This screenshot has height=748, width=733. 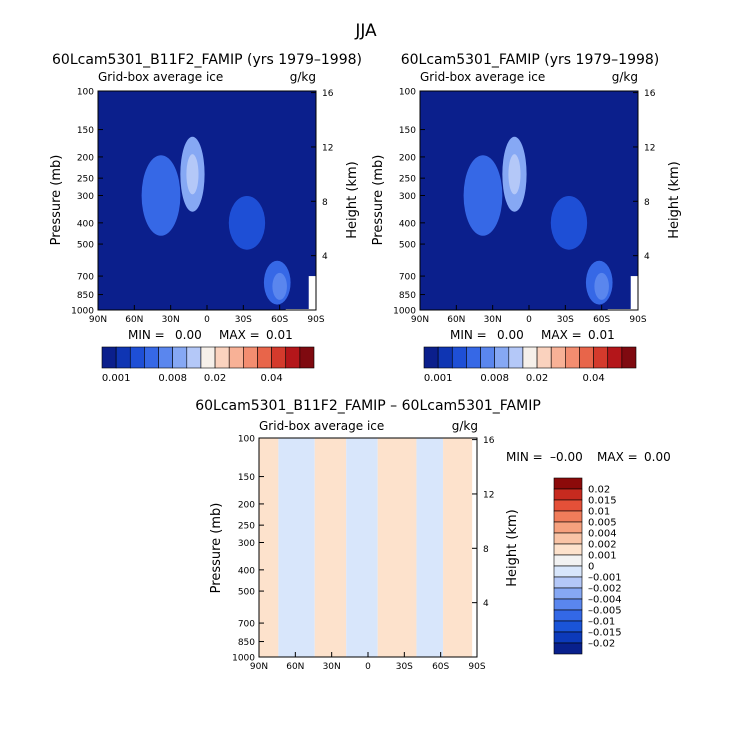 What do you see at coordinates (599, 512) in the screenshot?
I see `colorbar-label-2: 0.01` at bounding box center [599, 512].